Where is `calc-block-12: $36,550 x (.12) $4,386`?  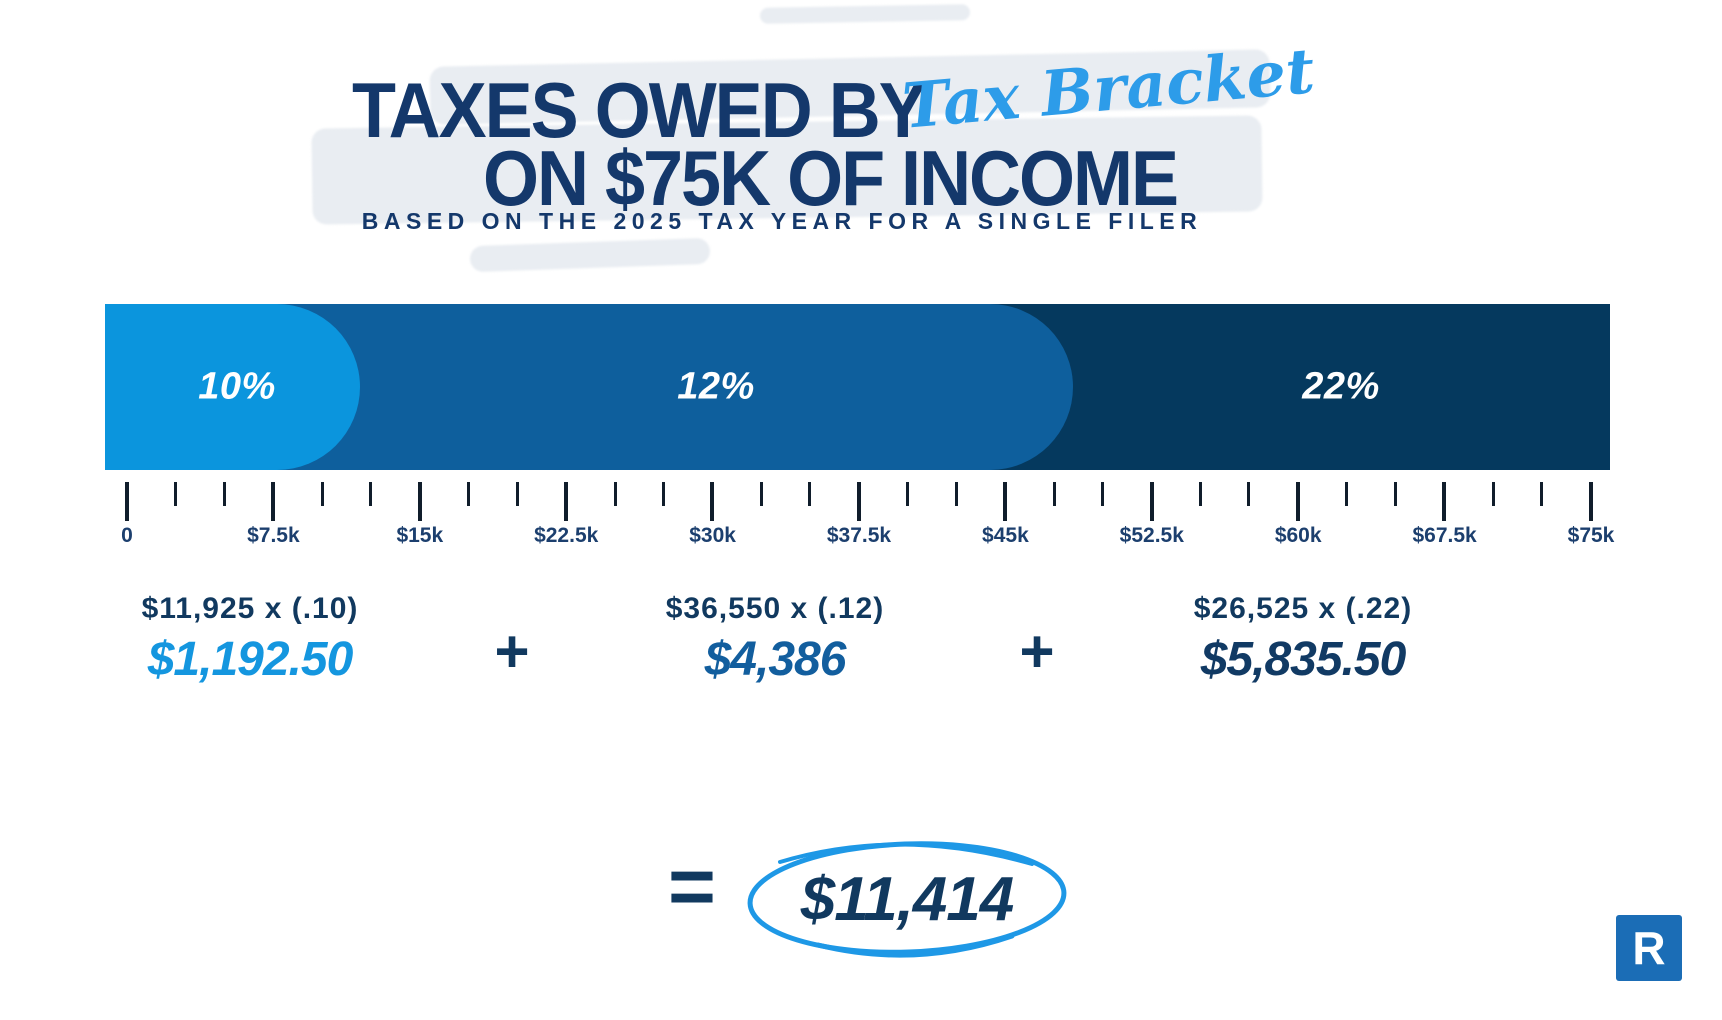 calc-block-12: $36,550 x (.12) $4,386 is located at coordinates (775, 639).